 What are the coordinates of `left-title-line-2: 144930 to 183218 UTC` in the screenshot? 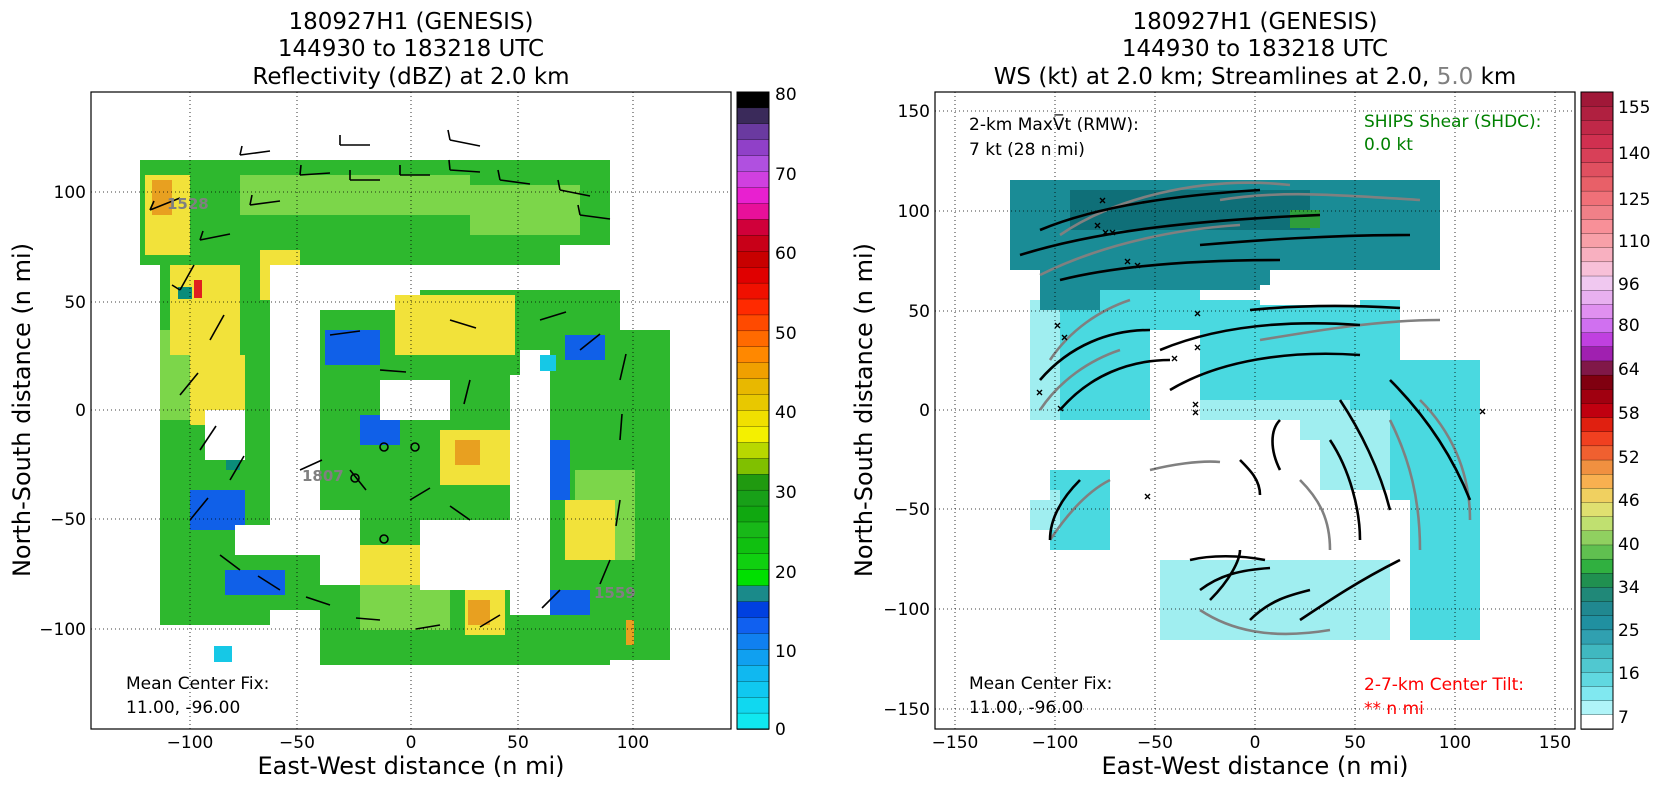 It's located at (411, 49).